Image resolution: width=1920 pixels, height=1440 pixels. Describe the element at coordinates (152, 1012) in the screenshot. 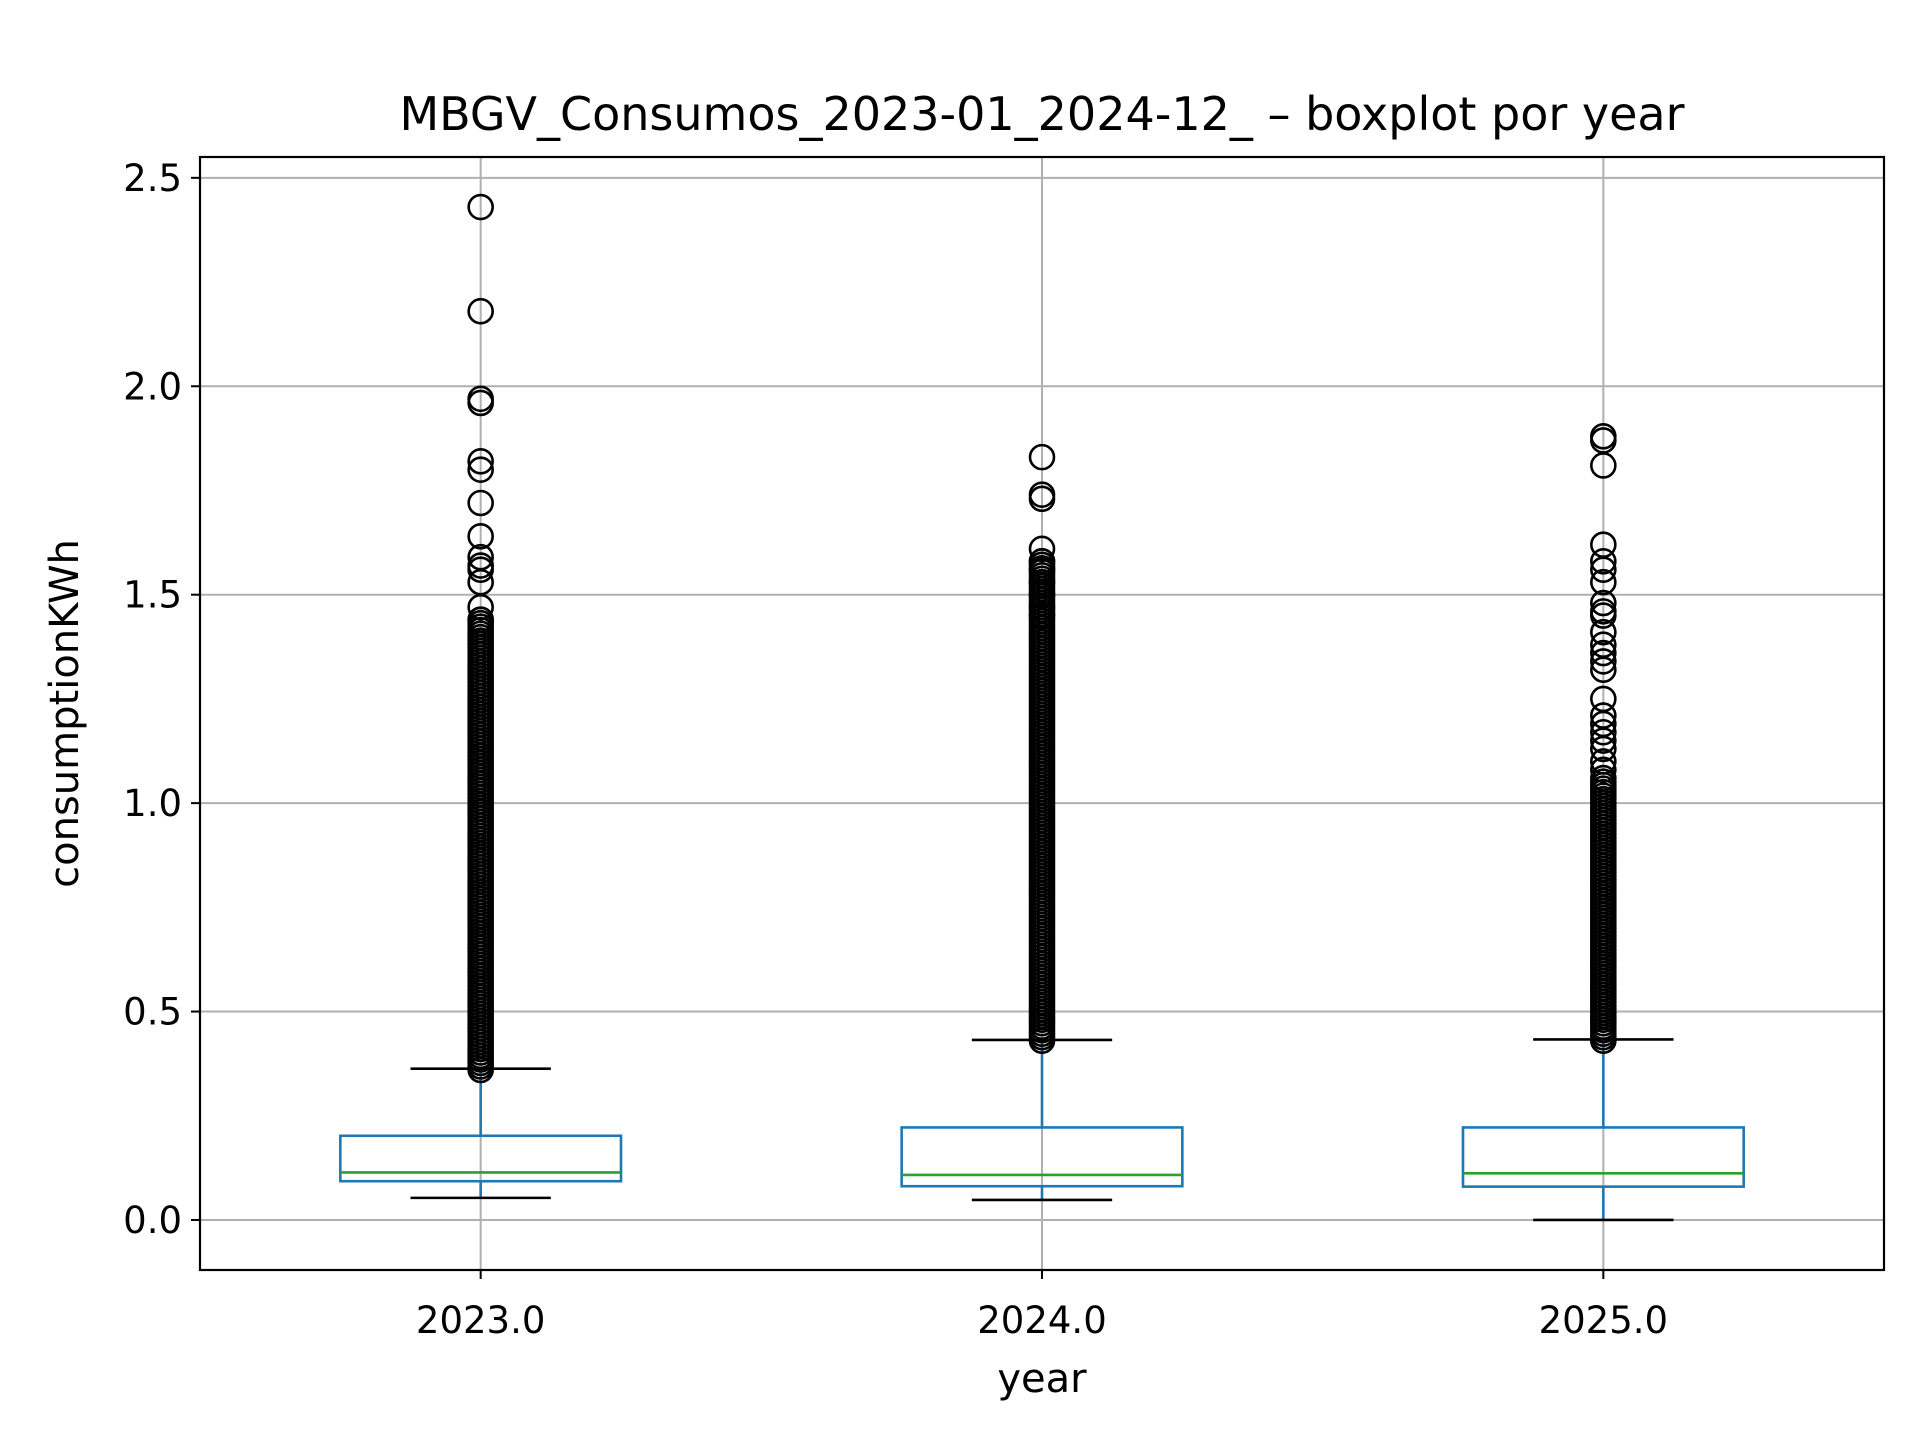

I see `y-tick-label: 0.5` at that location.